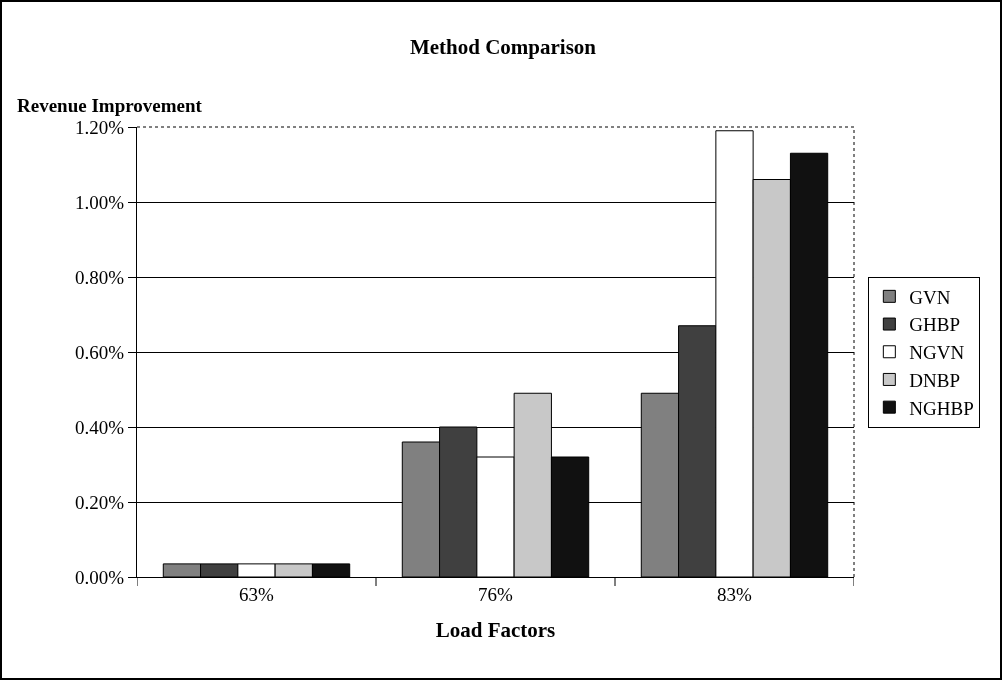 This screenshot has height=680, width=1002. I want to click on y-tick-label: 0.80%, so click(100, 277).